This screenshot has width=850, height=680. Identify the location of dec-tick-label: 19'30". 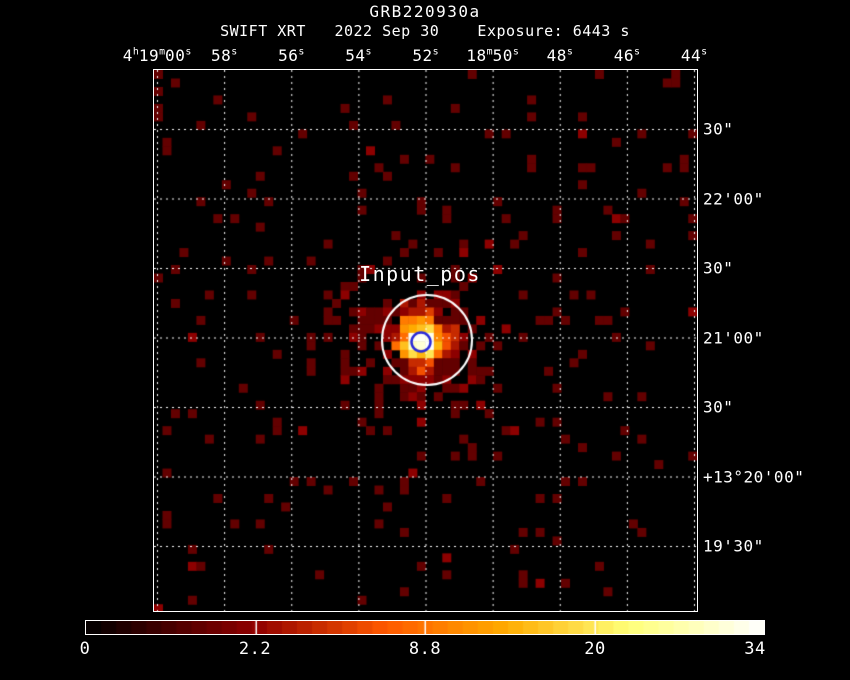
(733, 546).